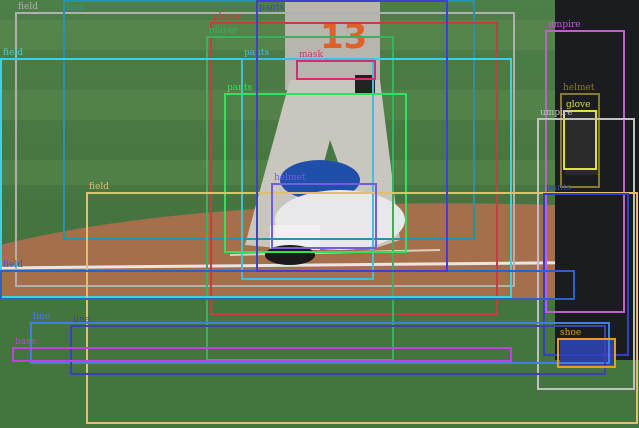  I want to click on annotation-box: glove, so click(580, 135).